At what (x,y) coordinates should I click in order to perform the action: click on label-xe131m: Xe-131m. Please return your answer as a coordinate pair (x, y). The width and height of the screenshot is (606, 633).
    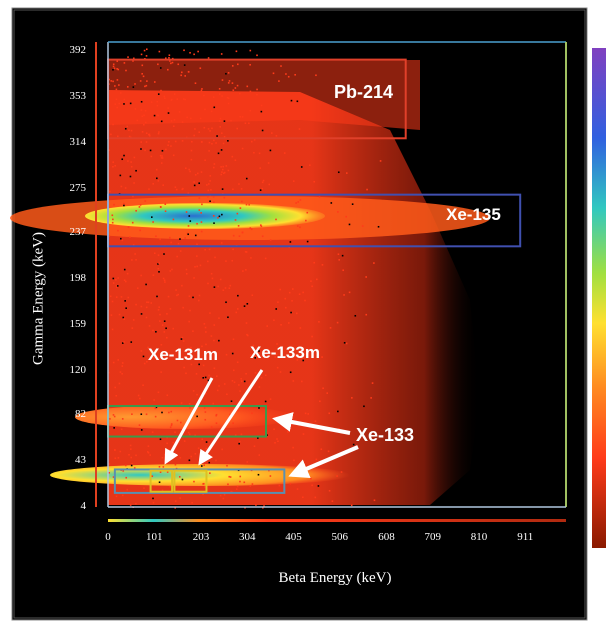
    Looking at the image, I should click on (183, 354).